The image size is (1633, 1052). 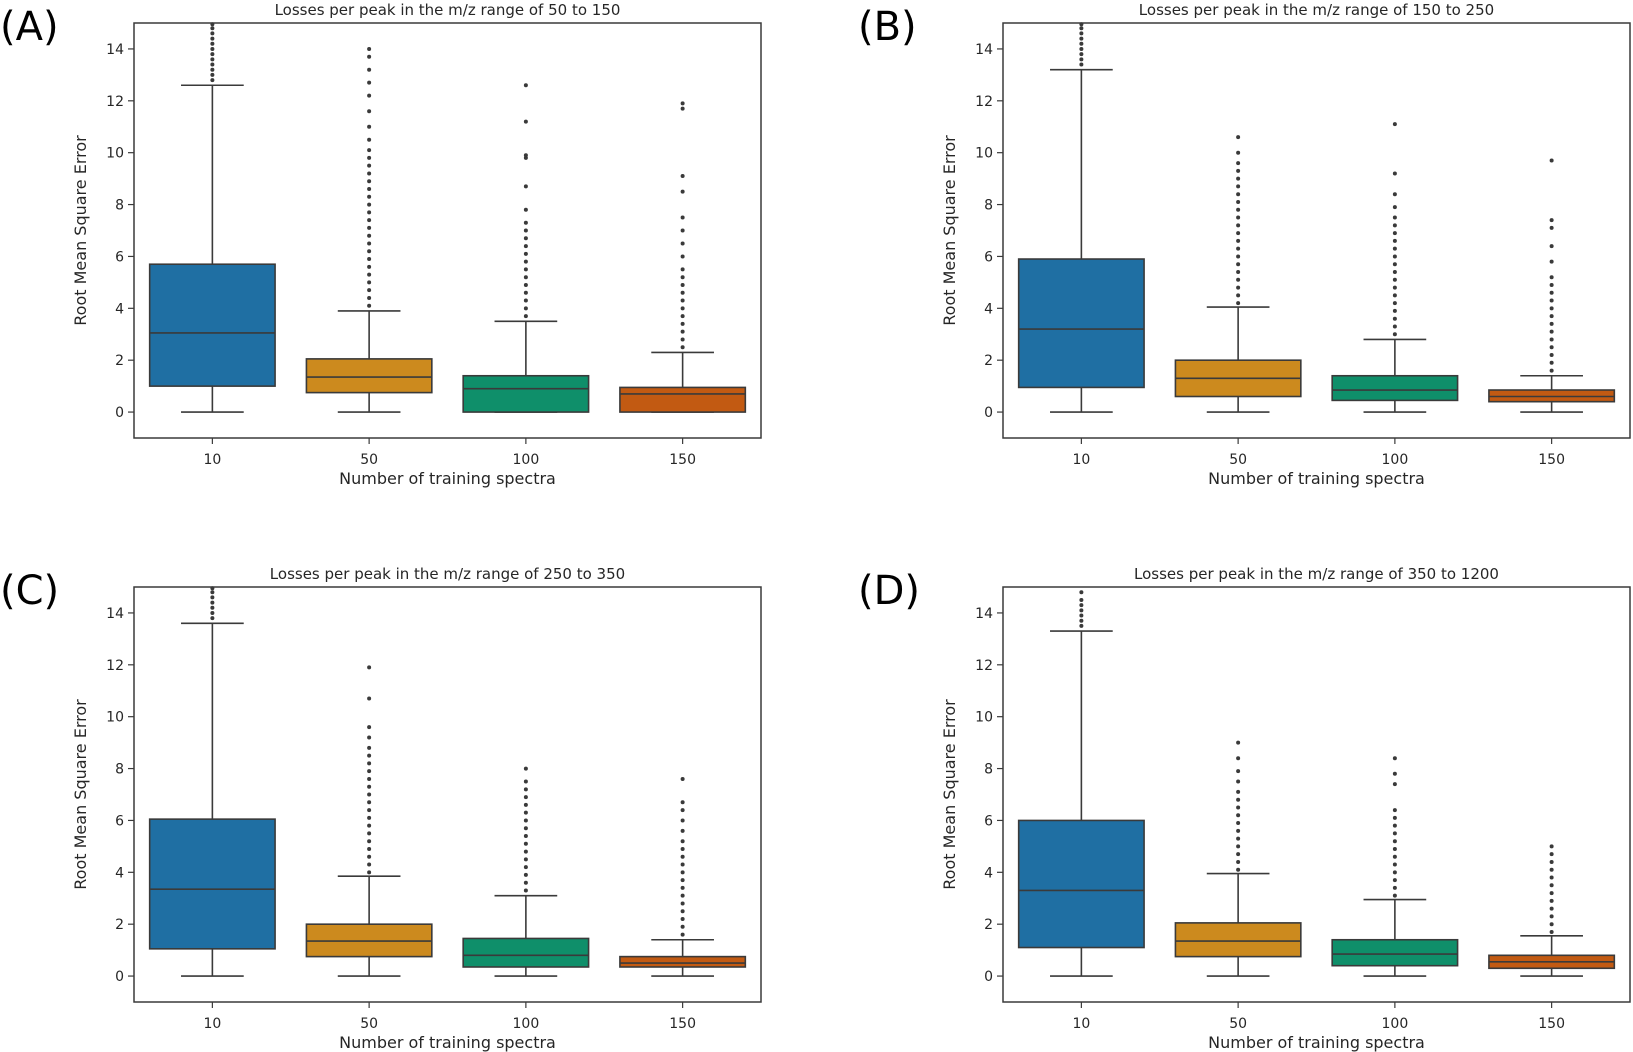 What do you see at coordinates (119, 925) in the screenshot?
I see `y-tick-label: 2` at bounding box center [119, 925].